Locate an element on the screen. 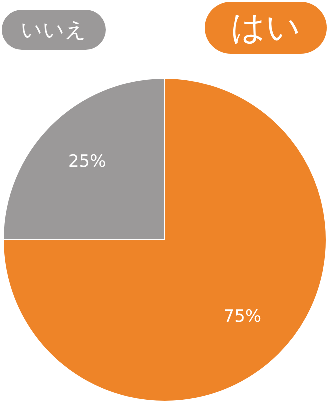  slice-label: いいえ is located at coordinates (54, 30).